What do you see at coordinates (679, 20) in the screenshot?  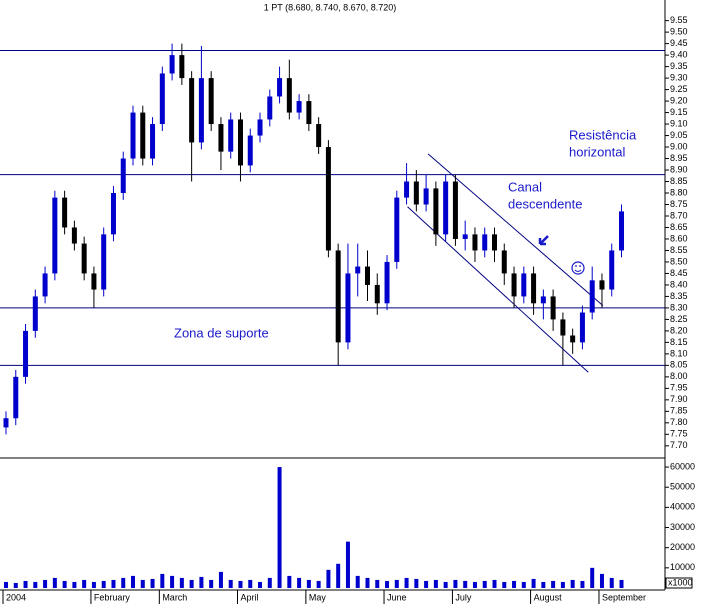 I see `y-tick-label: 9.55` at bounding box center [679, 20].